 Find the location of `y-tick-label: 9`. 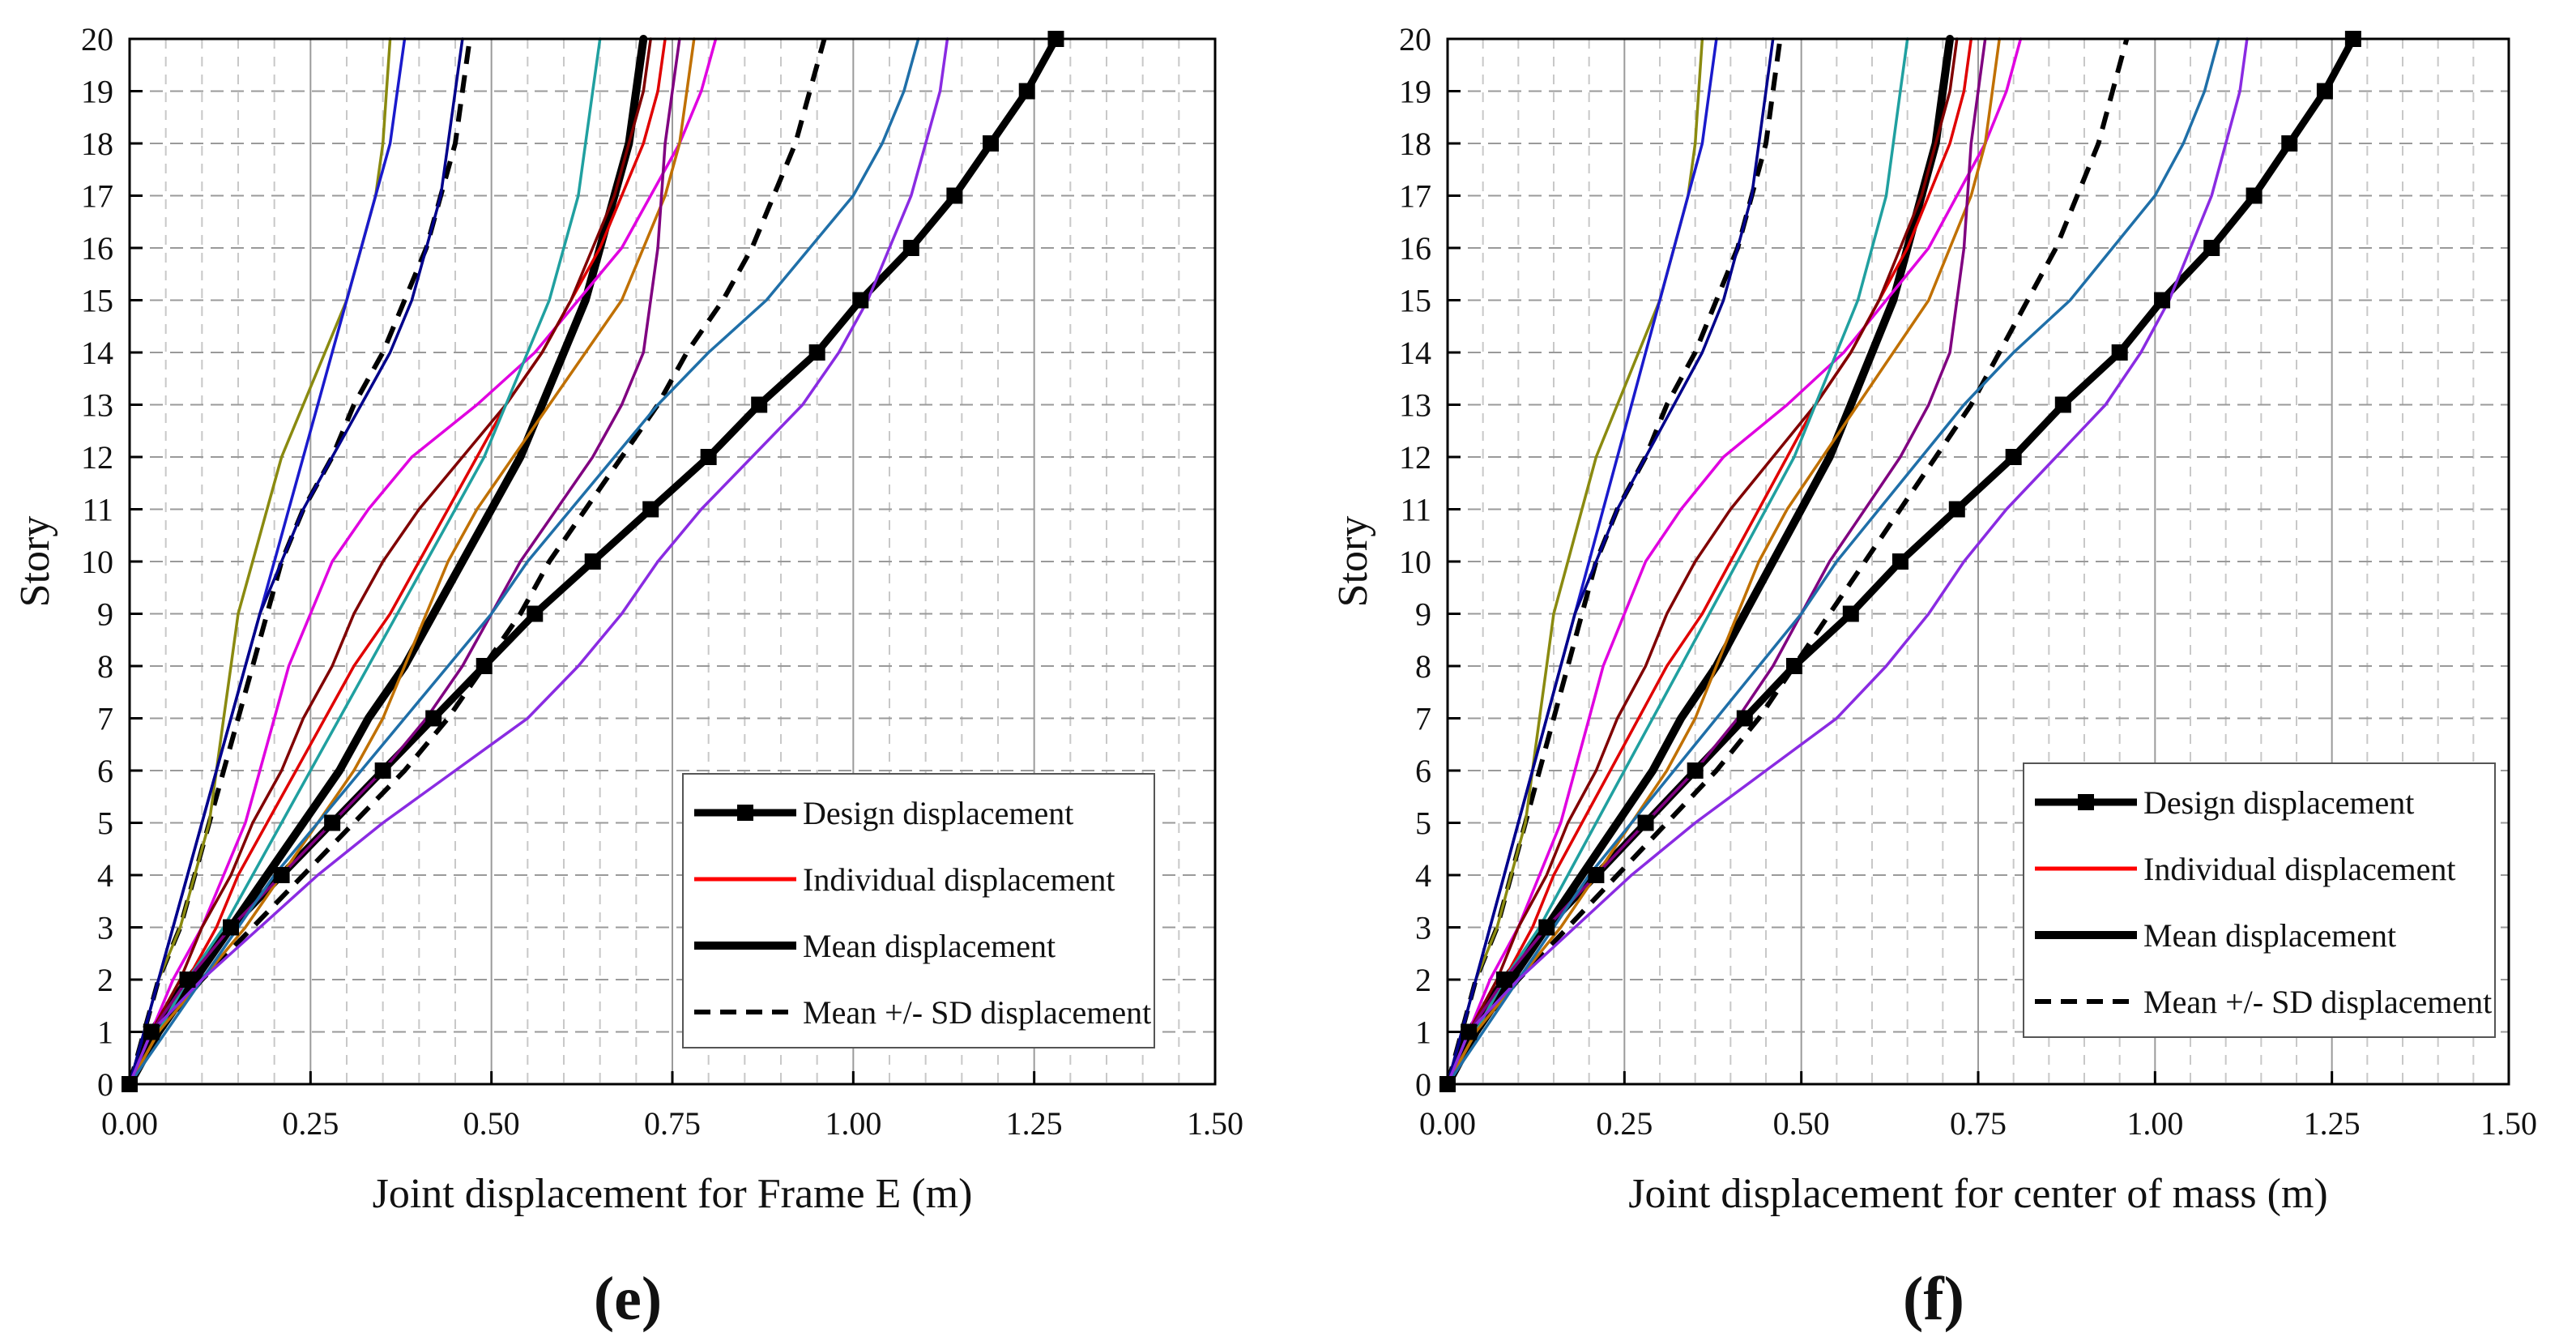

y-tick-label: 9 is located at coordinates (105, 614).